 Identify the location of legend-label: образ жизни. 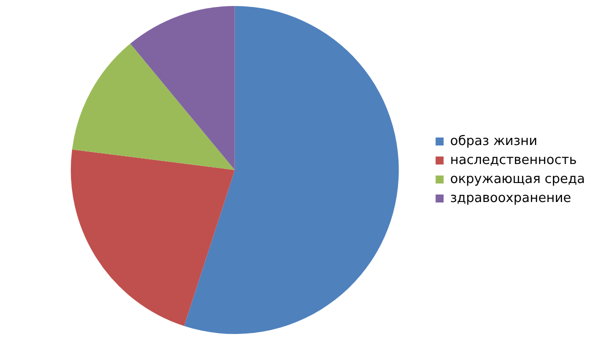
(494, 141).